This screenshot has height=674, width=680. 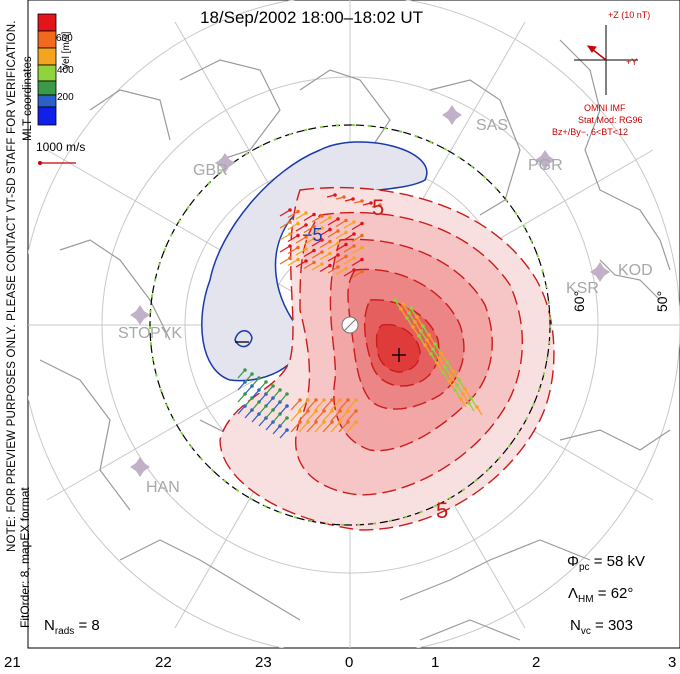 I want to click on hour-tick-21: 21, so click(x=12, y=662).